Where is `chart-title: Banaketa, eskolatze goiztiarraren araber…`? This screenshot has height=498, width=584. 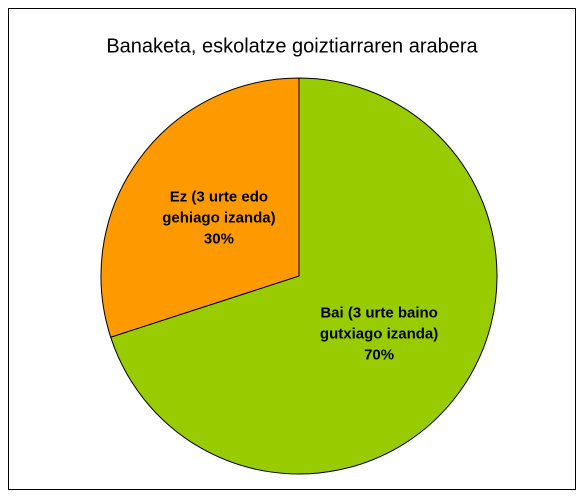 chart-title: Banaketa, eskolatze goiztiarraren araber… is located at coordinates (292, 46).